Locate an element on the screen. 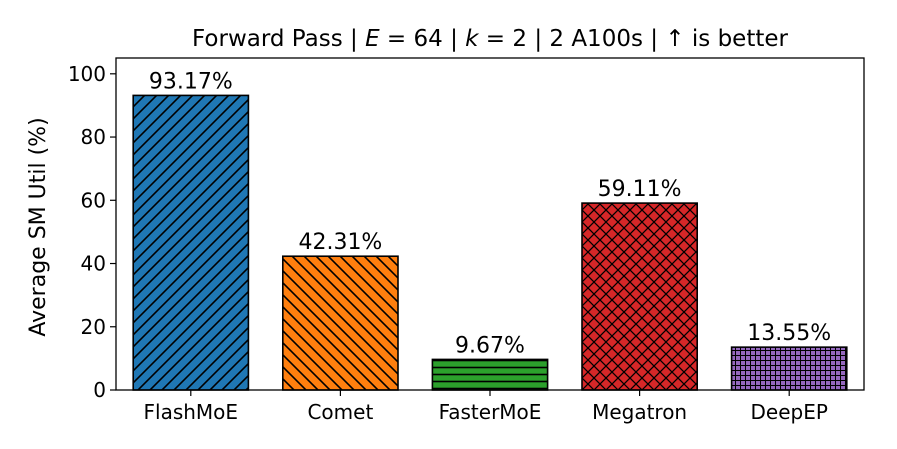 Image resolution: width=897 pixels, height=449 pixels. bar-hatch-deepep is located at coordinates (789, 368).